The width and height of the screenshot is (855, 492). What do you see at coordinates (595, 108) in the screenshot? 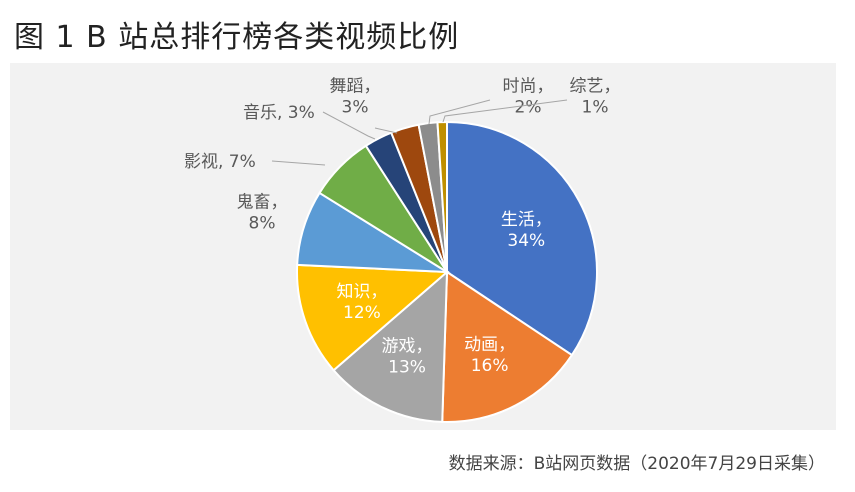
I see `slice-label-text-综艺-2: 1%` at bounding box center [595, 108].